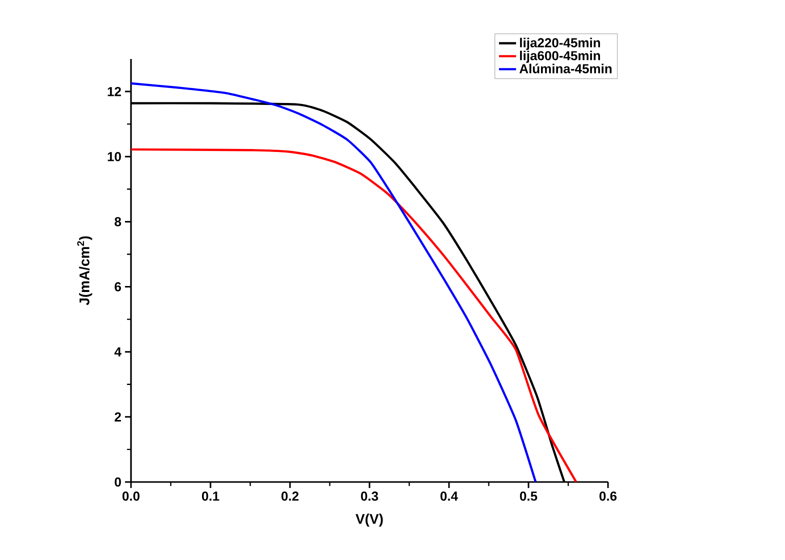 This screenshot has height=560, width=785. I want to click on x-tick-label: 0.1, so click(211, 496).